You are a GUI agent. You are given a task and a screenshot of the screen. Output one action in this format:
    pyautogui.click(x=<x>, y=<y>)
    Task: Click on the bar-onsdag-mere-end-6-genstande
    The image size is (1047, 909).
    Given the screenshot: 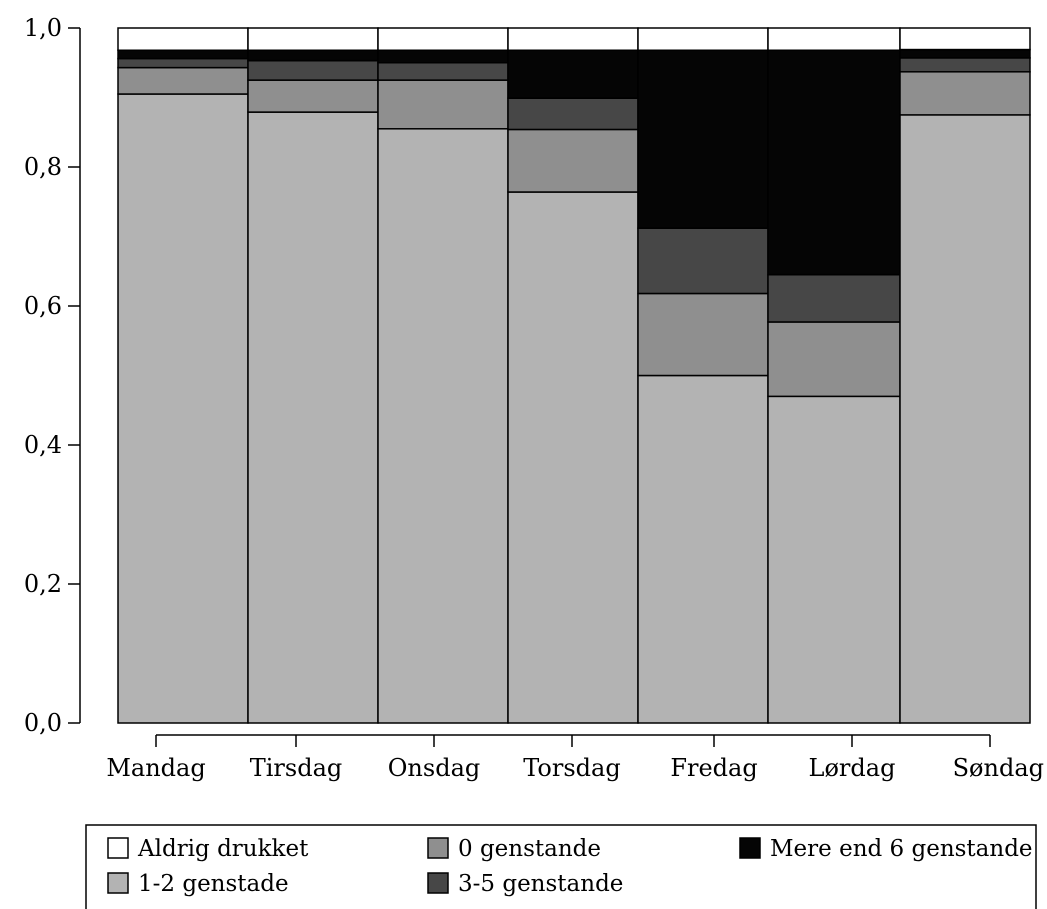 What is the action you would take?
    pyautogui.click(x=443, y=56)
    